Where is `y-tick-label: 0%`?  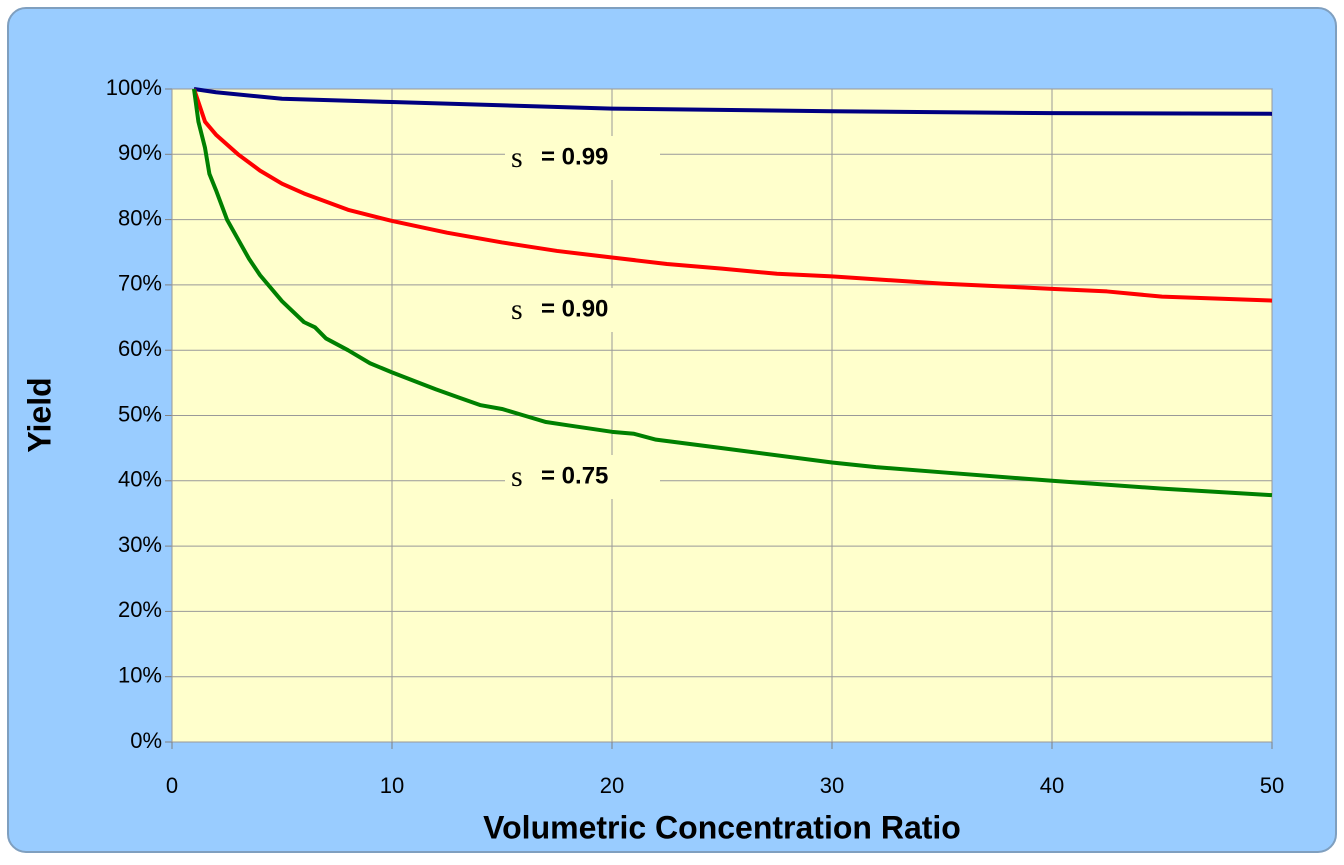 y-tick-label: 0% is located at coordinates (146, 740).